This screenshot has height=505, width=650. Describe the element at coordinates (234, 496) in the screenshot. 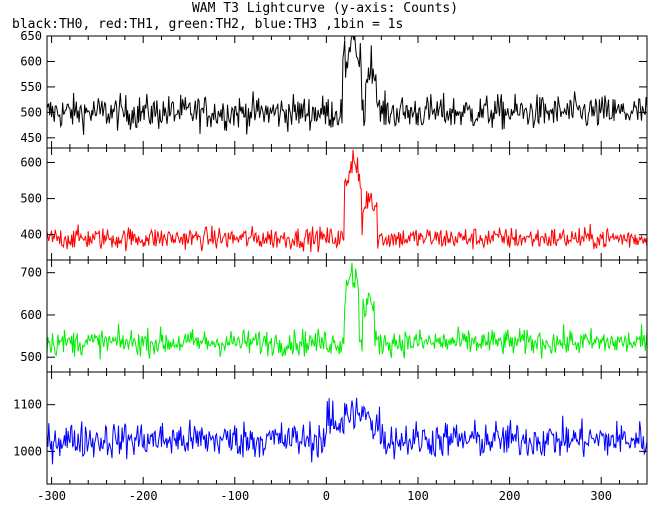

I see `x-tick-label: -100` at that location.